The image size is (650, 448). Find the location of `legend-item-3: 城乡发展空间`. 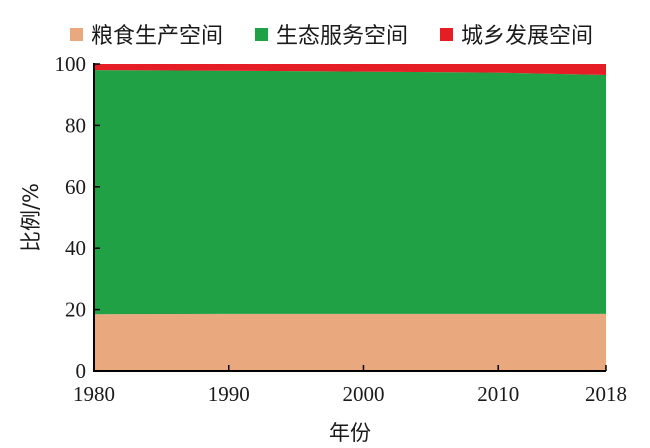

legend-item-3: 城乡发展空间 is located at coordinates (516, 36).